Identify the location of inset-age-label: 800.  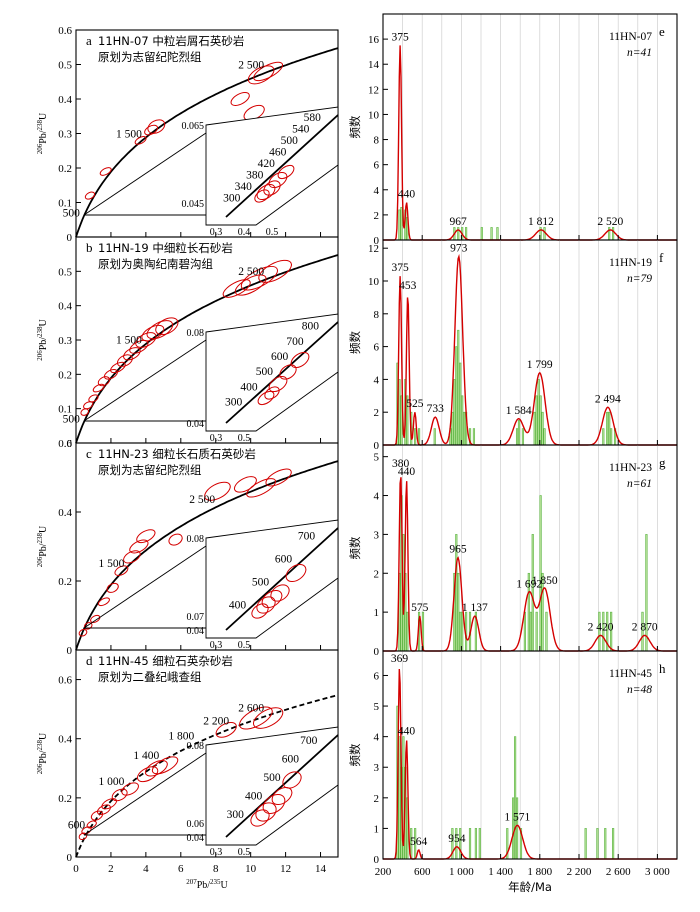
(311, 327).